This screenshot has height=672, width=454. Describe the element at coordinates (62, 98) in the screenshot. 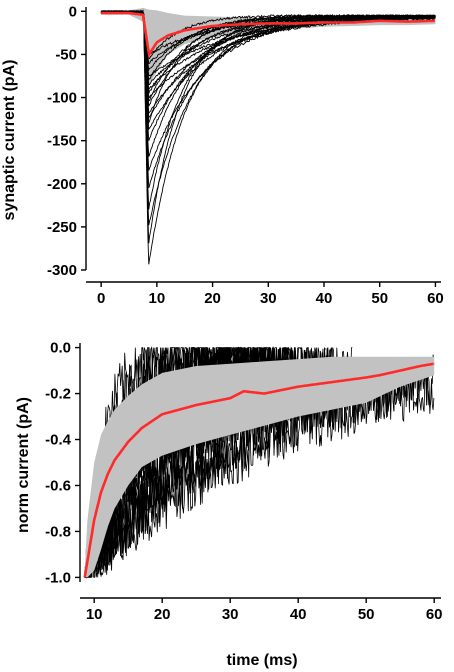

I see `top-y-tick-label: -100` at that location.